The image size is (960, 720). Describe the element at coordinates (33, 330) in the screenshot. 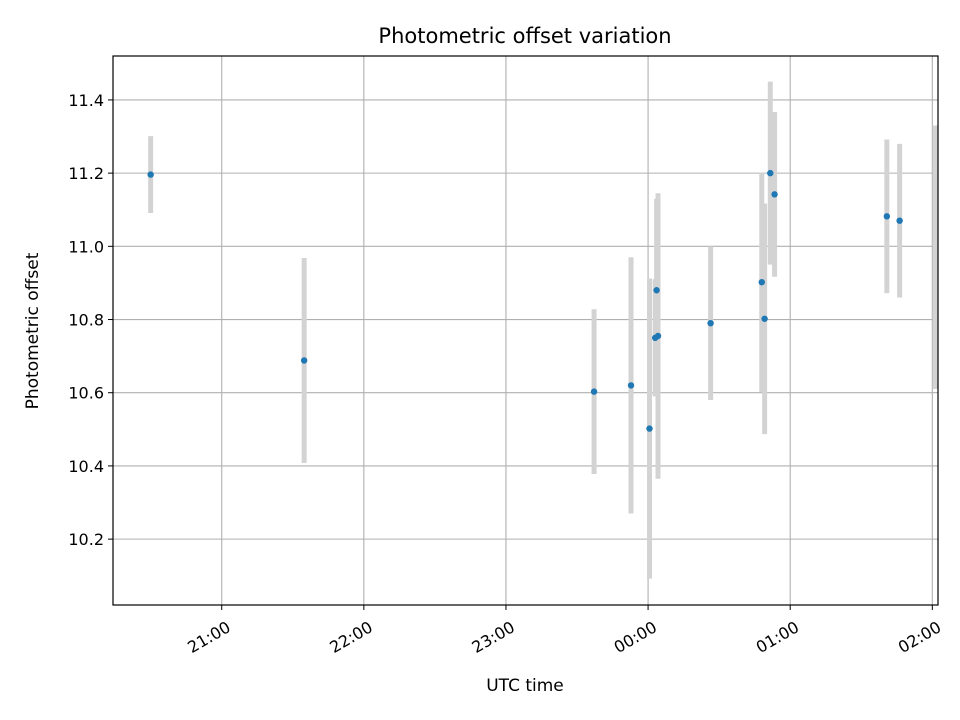

I see `y-axis-label: Photometric offset` at that location.